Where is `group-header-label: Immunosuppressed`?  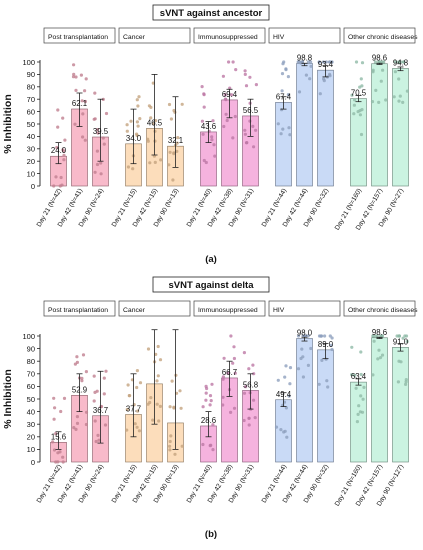
group-header-label: Immunosuppressed is located at coordinates (228, 37).